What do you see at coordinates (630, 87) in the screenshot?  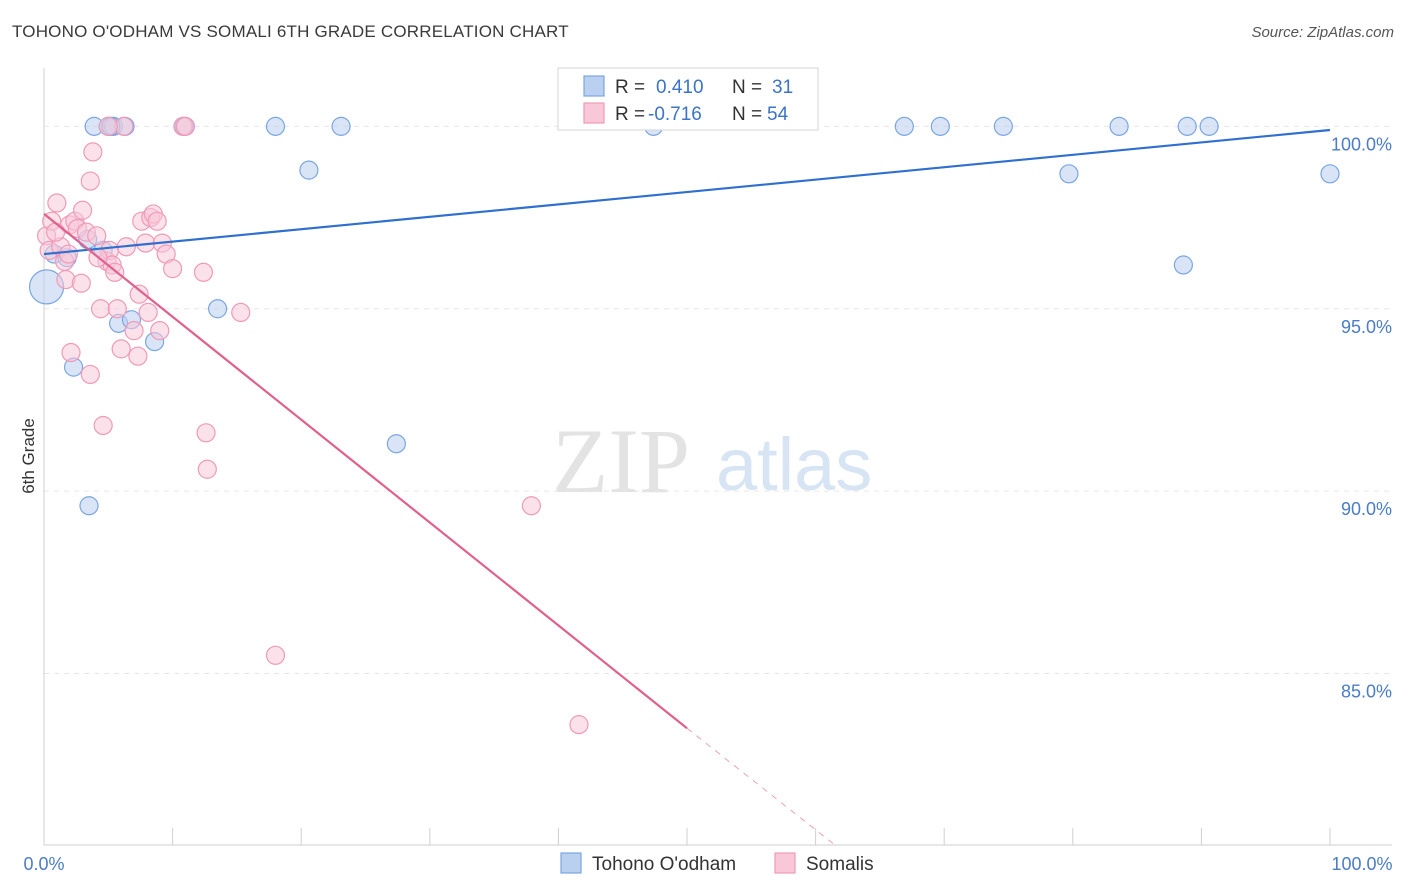 I see `legend-r-label-tohono: R =` at bounding box center [630, 87].